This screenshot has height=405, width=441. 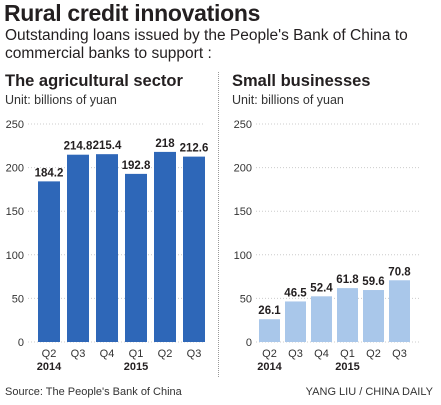 What do you see at coordinates (288, 100) in the screenshot?
I see `small-business-unit-label: Unit: billions of yuan` at bounding box center [288, 100].